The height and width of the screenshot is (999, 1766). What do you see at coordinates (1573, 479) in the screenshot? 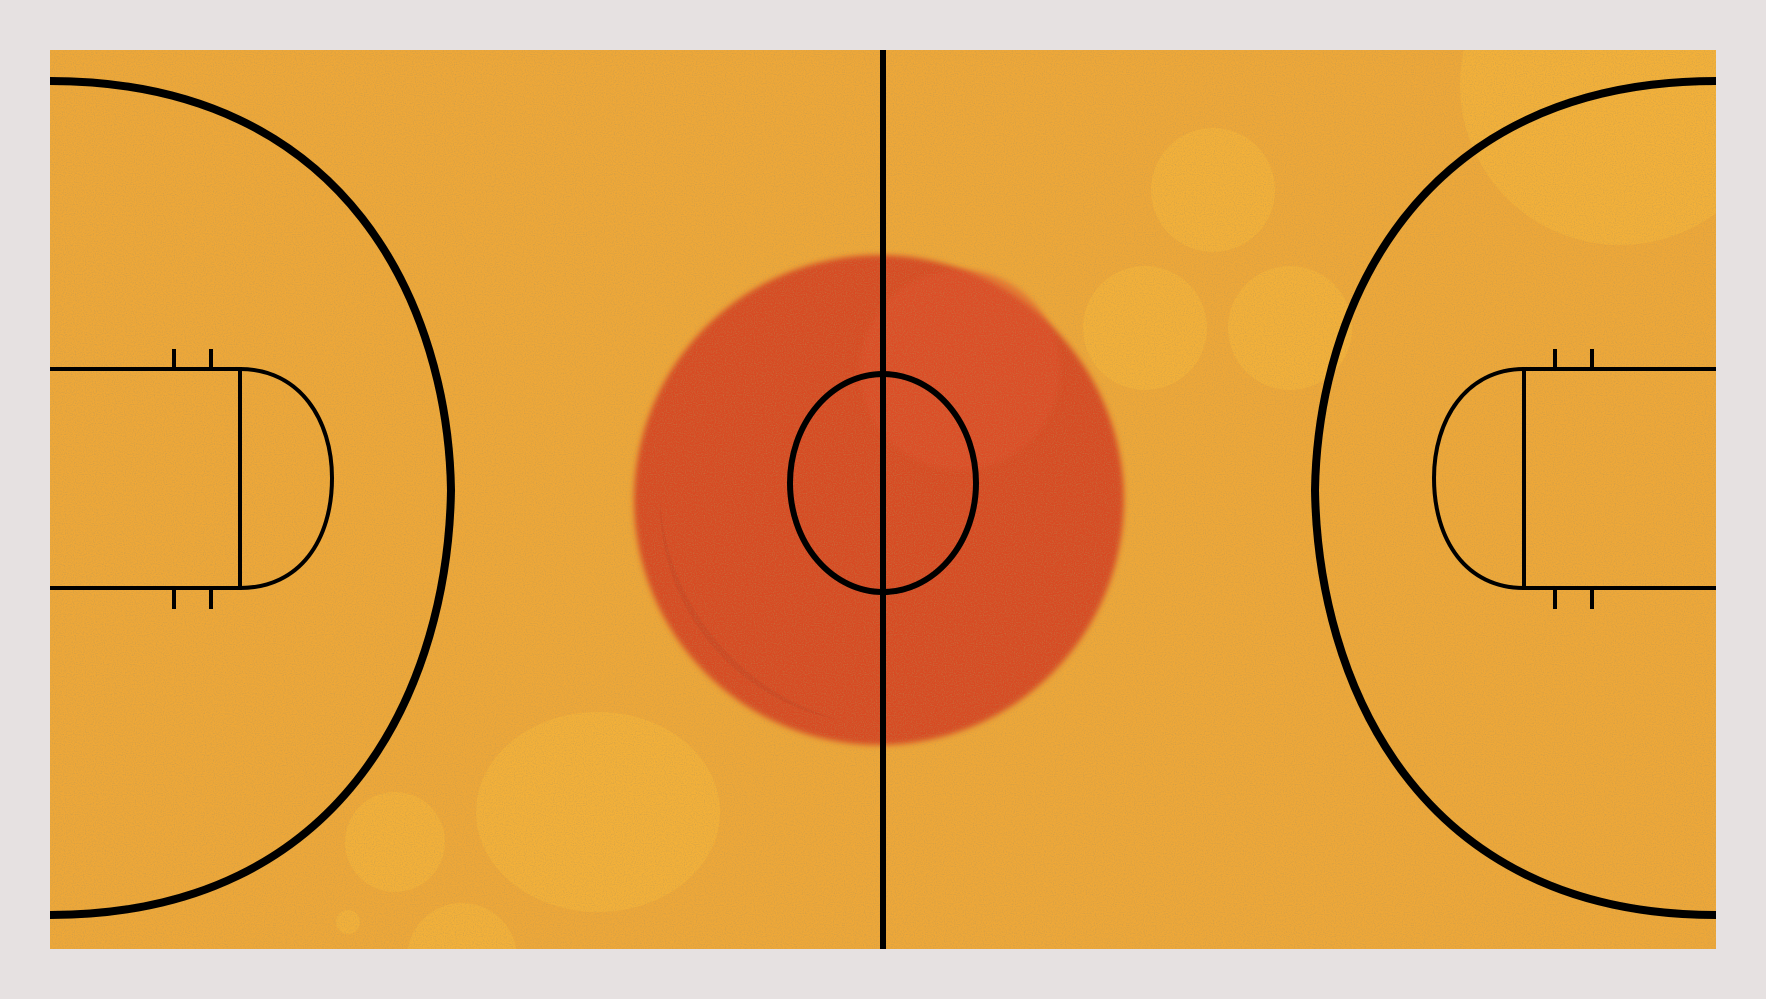
I see `right-lane-hash-marks` at bounding box center [1573, 479].